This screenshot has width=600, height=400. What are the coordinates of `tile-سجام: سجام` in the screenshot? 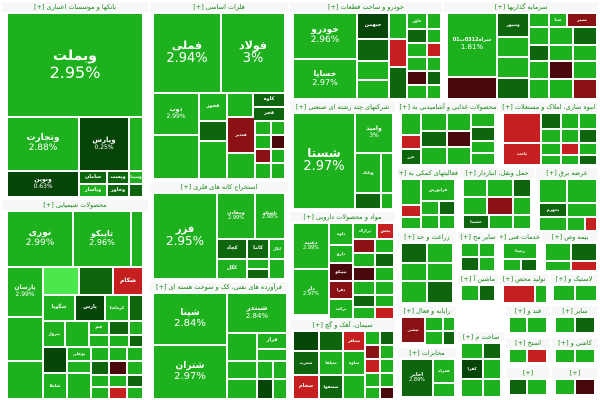 It's located at (306, 387).